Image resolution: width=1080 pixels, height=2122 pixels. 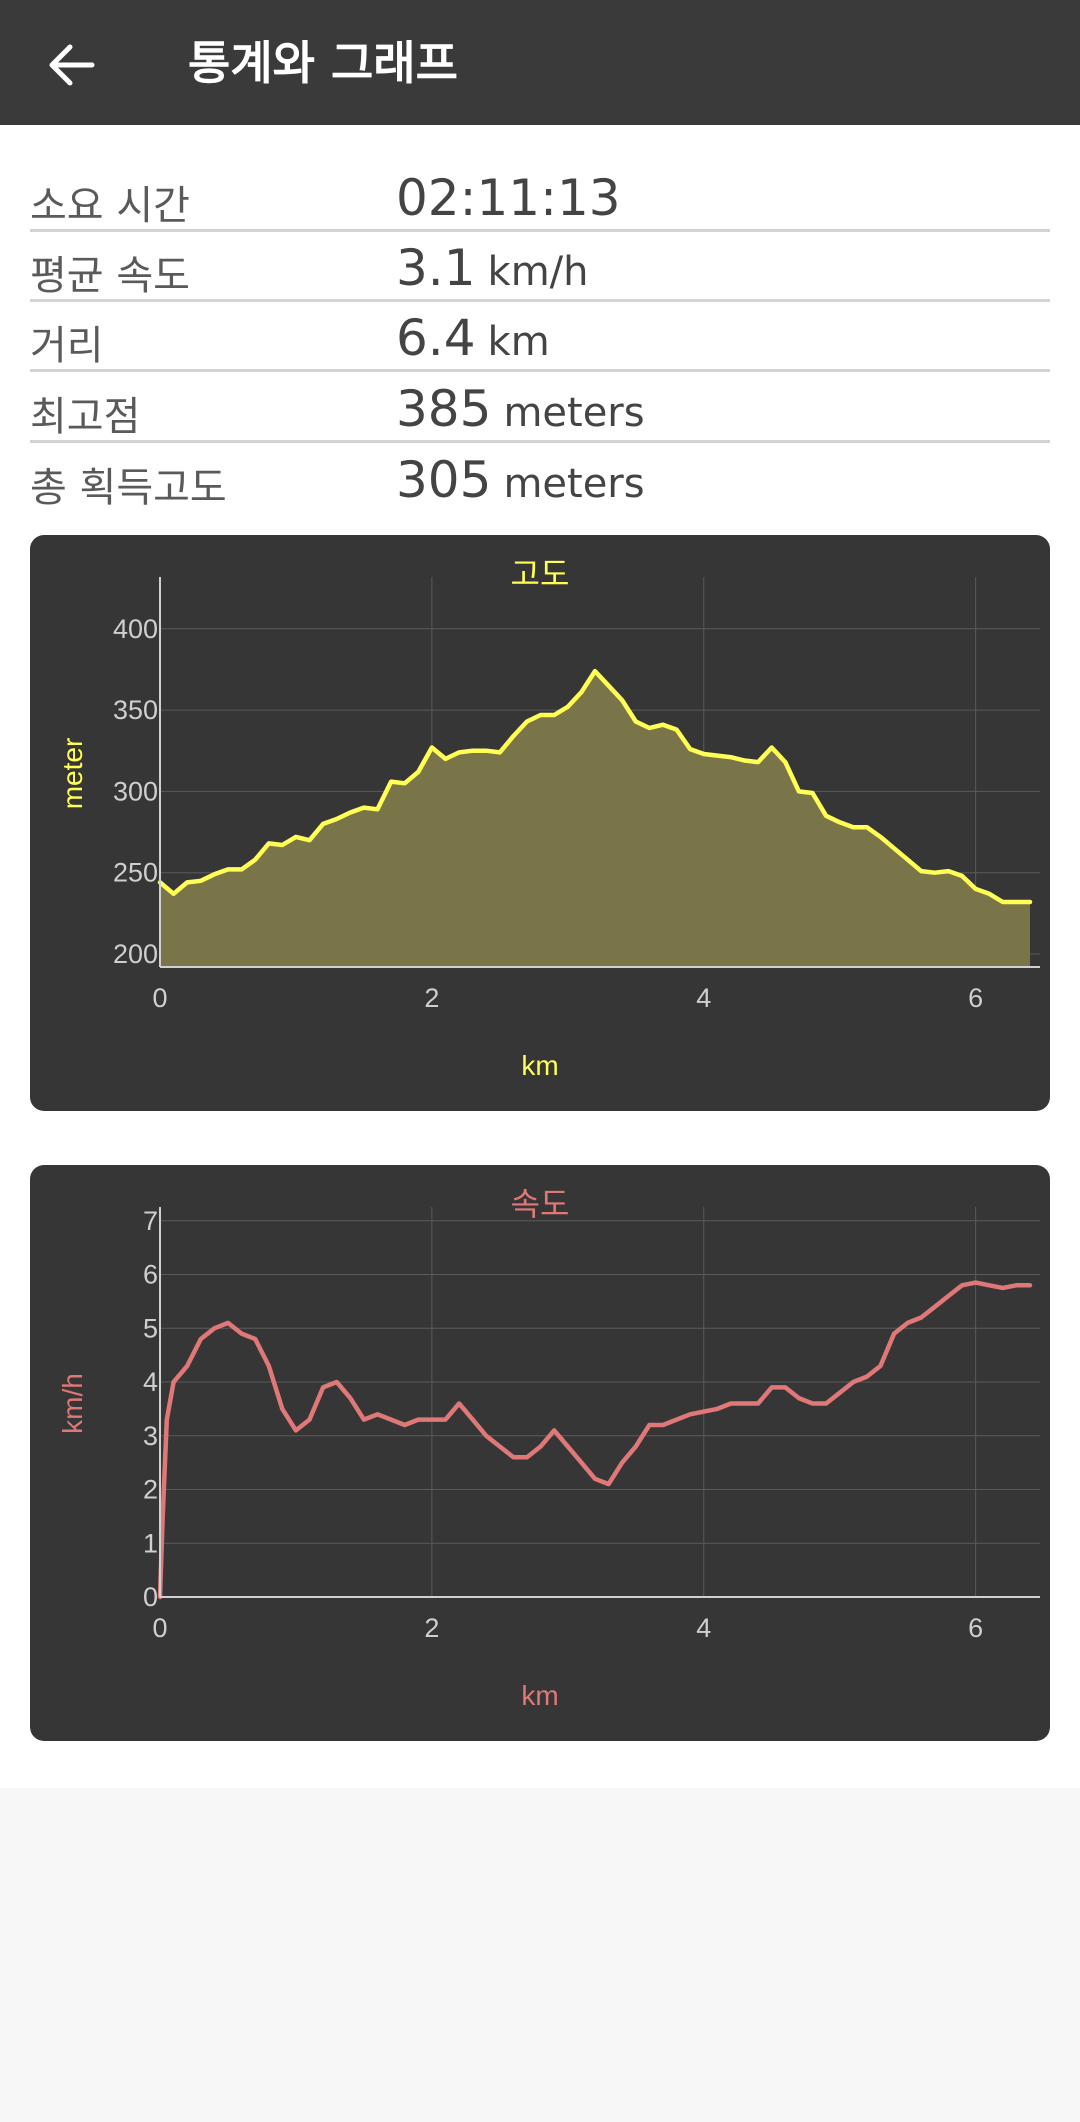 What do you see at coordinates (323, 63) in the screenshot?
I see `page-title: 통계와 그래프` at bounding box center [323, 63].